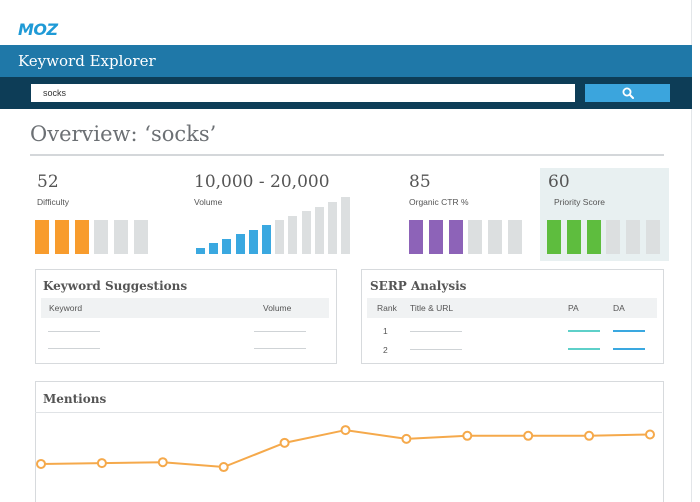  I want to click on title-divider, so click(347, 155).